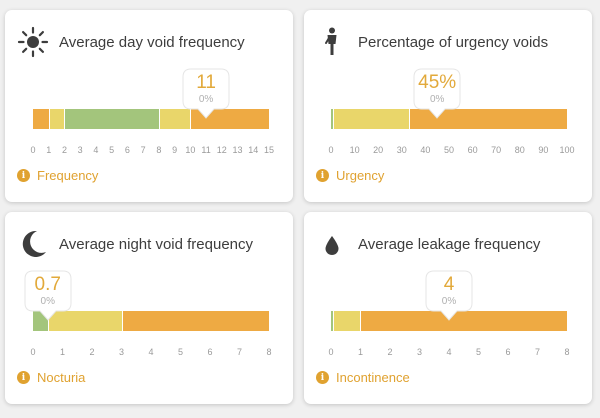 Image resolution: width=600 pixels, height=418 pixels. I want to click on value-marker: 4 0%, so click(449, 296).